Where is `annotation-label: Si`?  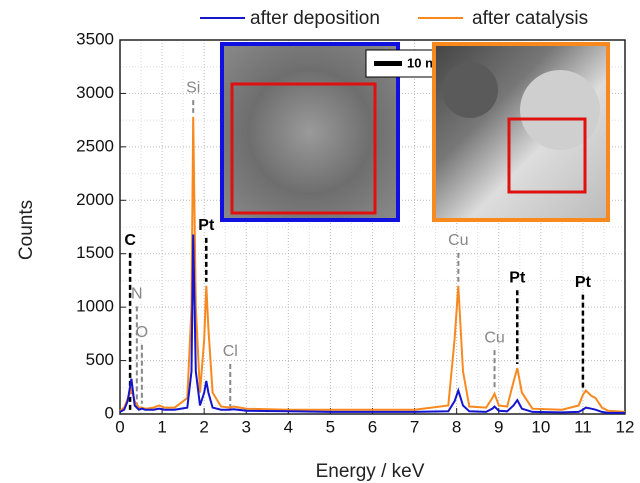
annotation-label: Si is located at coordinates (193, 87).